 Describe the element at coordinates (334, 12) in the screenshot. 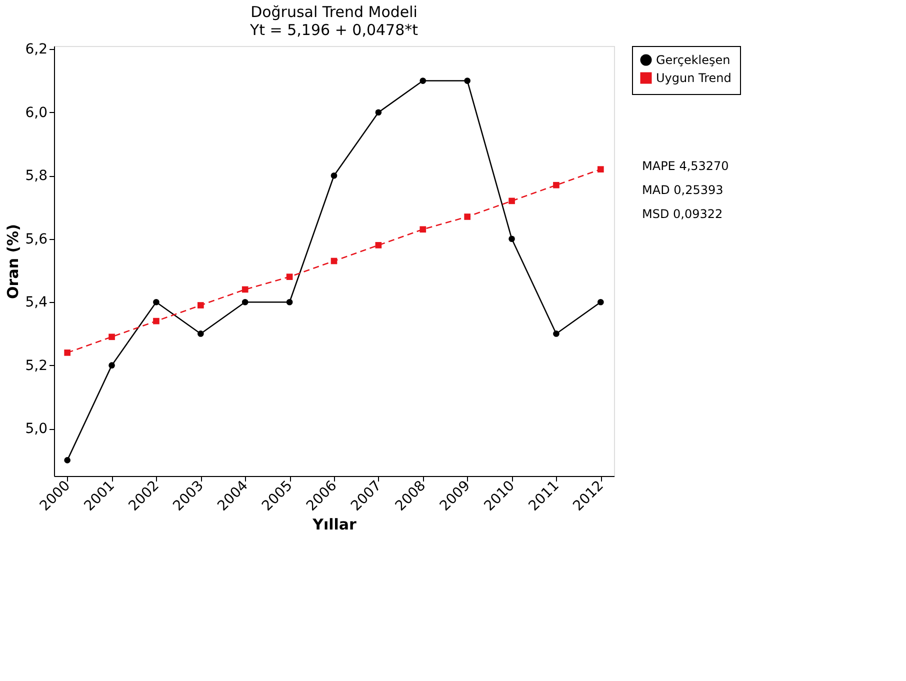

I see `chart-title: Doğrusal Trend Modeli` at that location.